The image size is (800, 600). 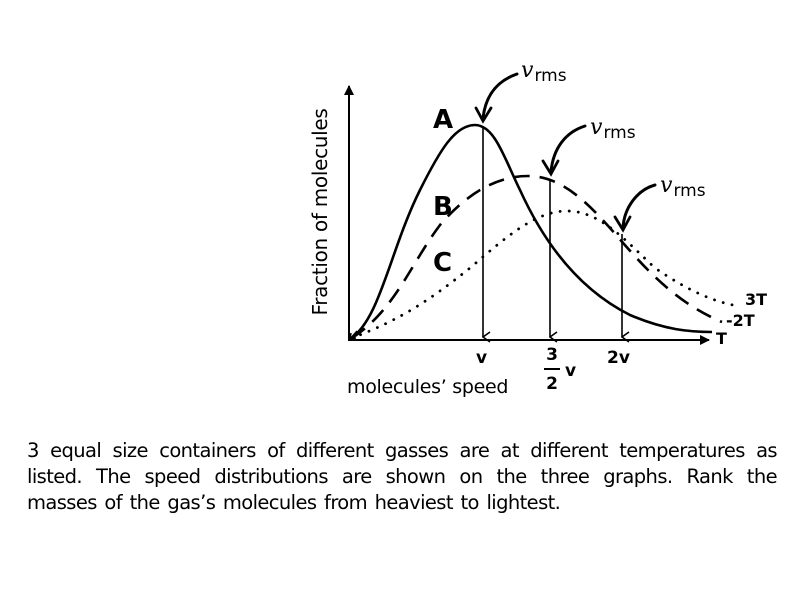 I want to click on vrms-annotation-a: vrms, so click(x=544, y=71).